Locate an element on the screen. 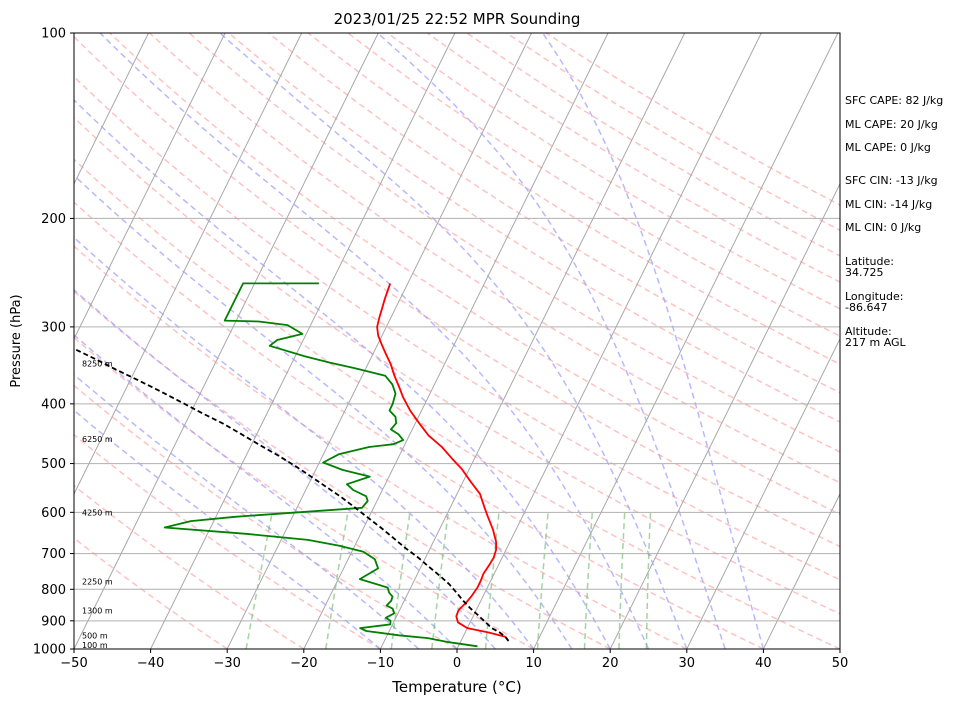 The image size is (953, 705). y-tick-label: 700 is located at coordinates (53, 554).